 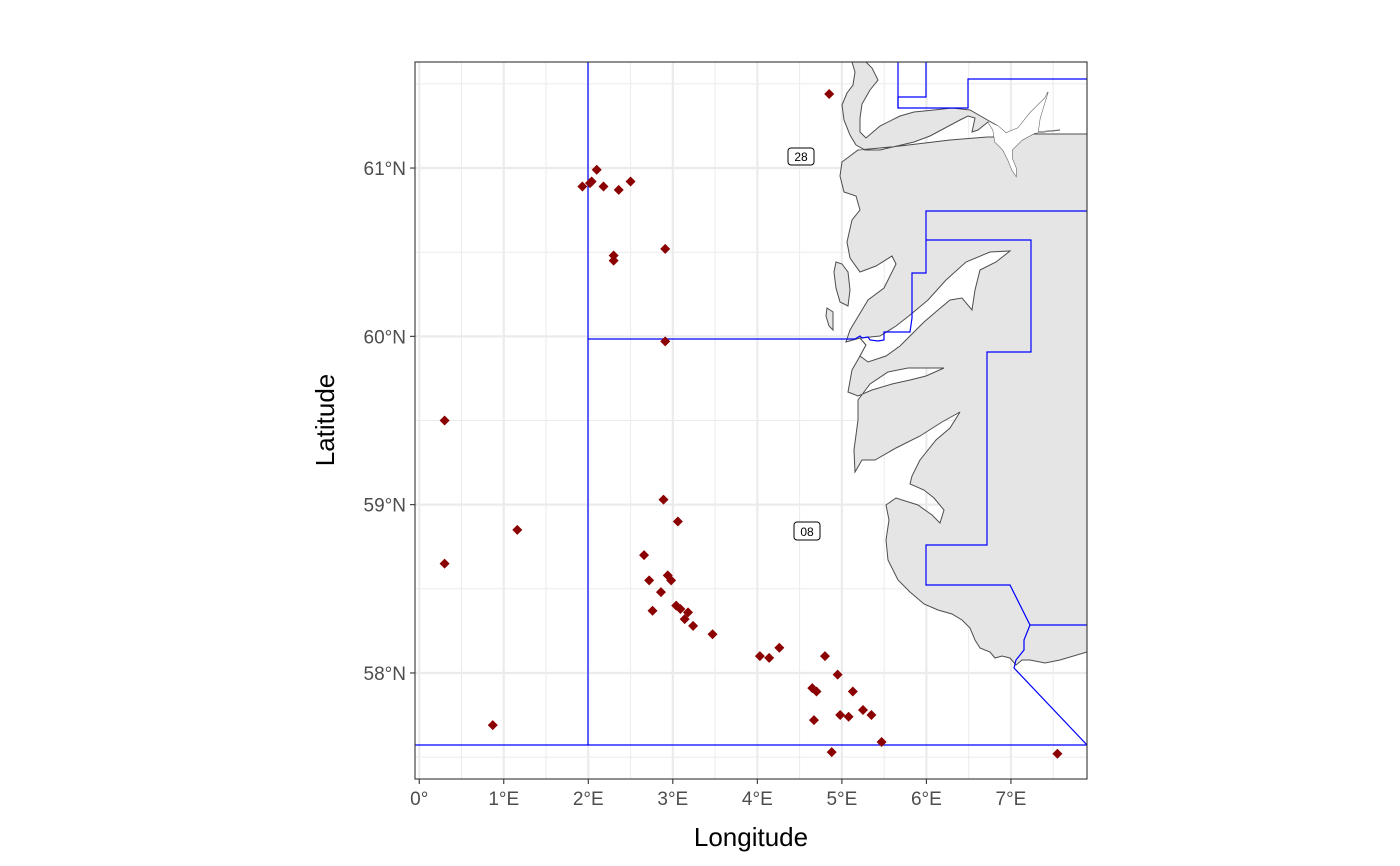 What do you see at coordinates (419, 799) in the screenshot?
I see `x-tick-label: 0°` at bounding box center [419, 799].